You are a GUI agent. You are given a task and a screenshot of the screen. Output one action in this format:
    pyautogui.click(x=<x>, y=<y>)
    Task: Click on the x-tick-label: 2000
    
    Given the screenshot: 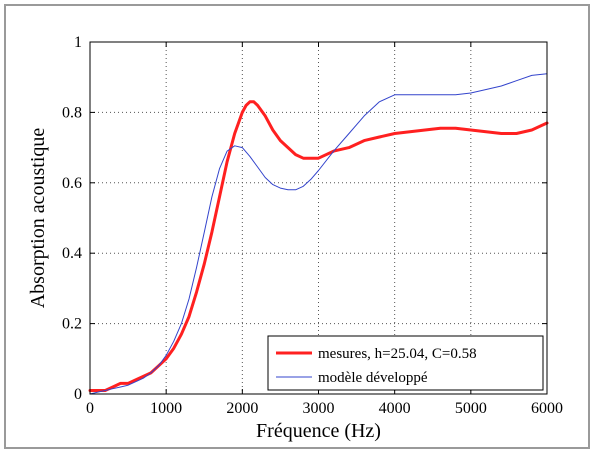 What is the action you would take?
    pyautogui.click(x=242, y=408)
    